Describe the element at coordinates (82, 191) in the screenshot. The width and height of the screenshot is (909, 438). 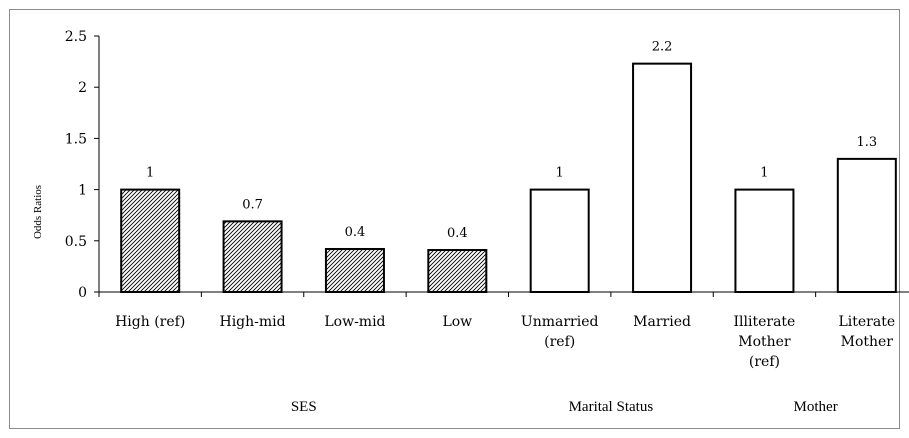
I see `y-tick-label: 1` at that location.